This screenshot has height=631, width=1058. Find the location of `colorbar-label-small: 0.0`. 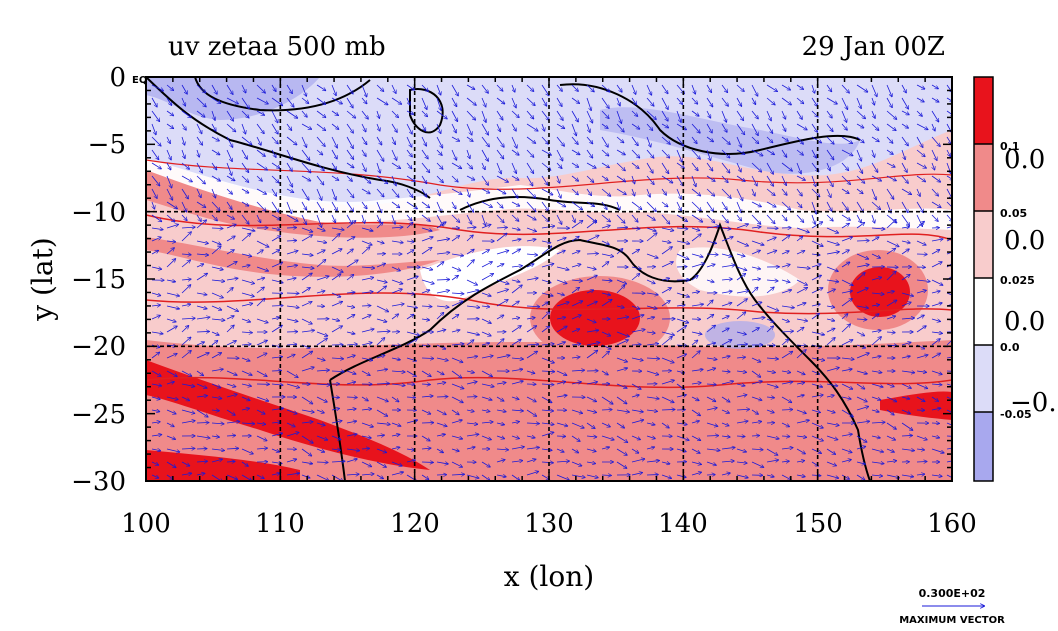

colorbar-label-small: 0.0 is located at coordinates (1010, 347).